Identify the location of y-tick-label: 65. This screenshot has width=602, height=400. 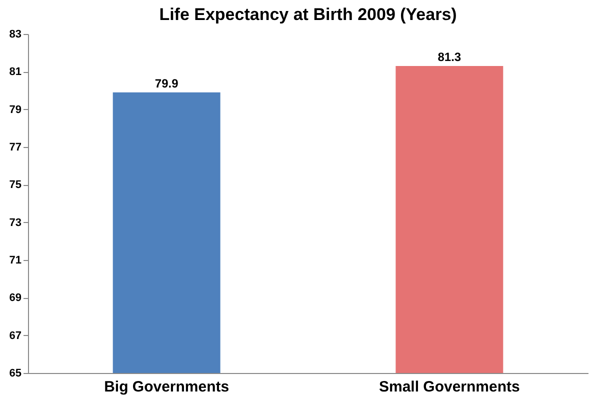
(15, 374).